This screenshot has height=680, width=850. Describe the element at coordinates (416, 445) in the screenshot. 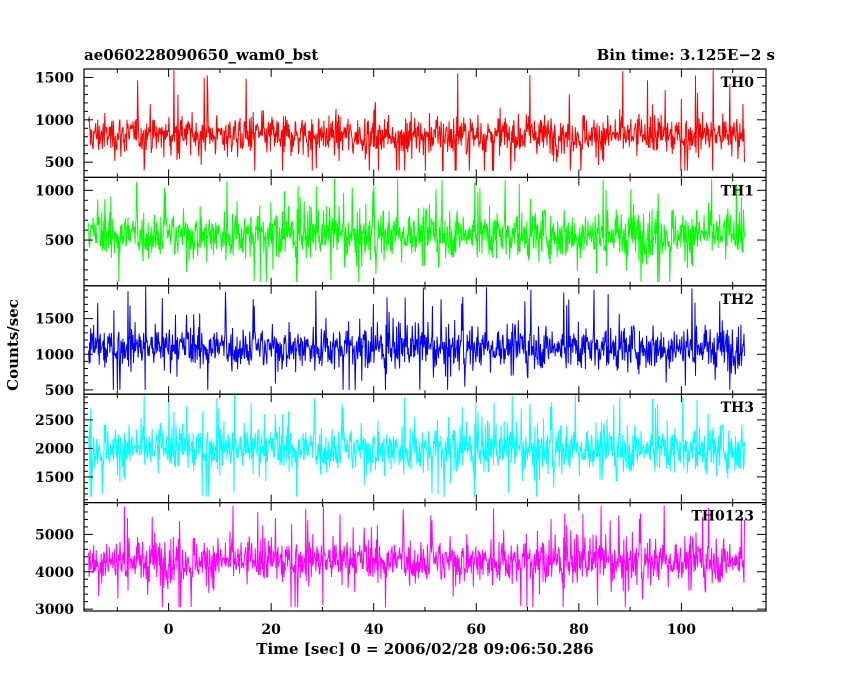

I see `series-line-th3` at that location.